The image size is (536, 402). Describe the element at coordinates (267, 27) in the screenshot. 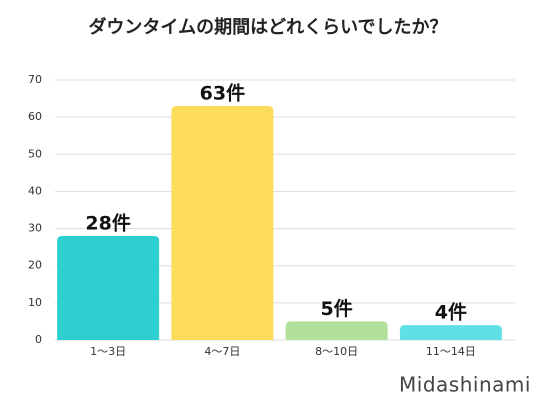

I see `chart-title: ダウンタイムの期間はどれくらいでしたか？` at that location.